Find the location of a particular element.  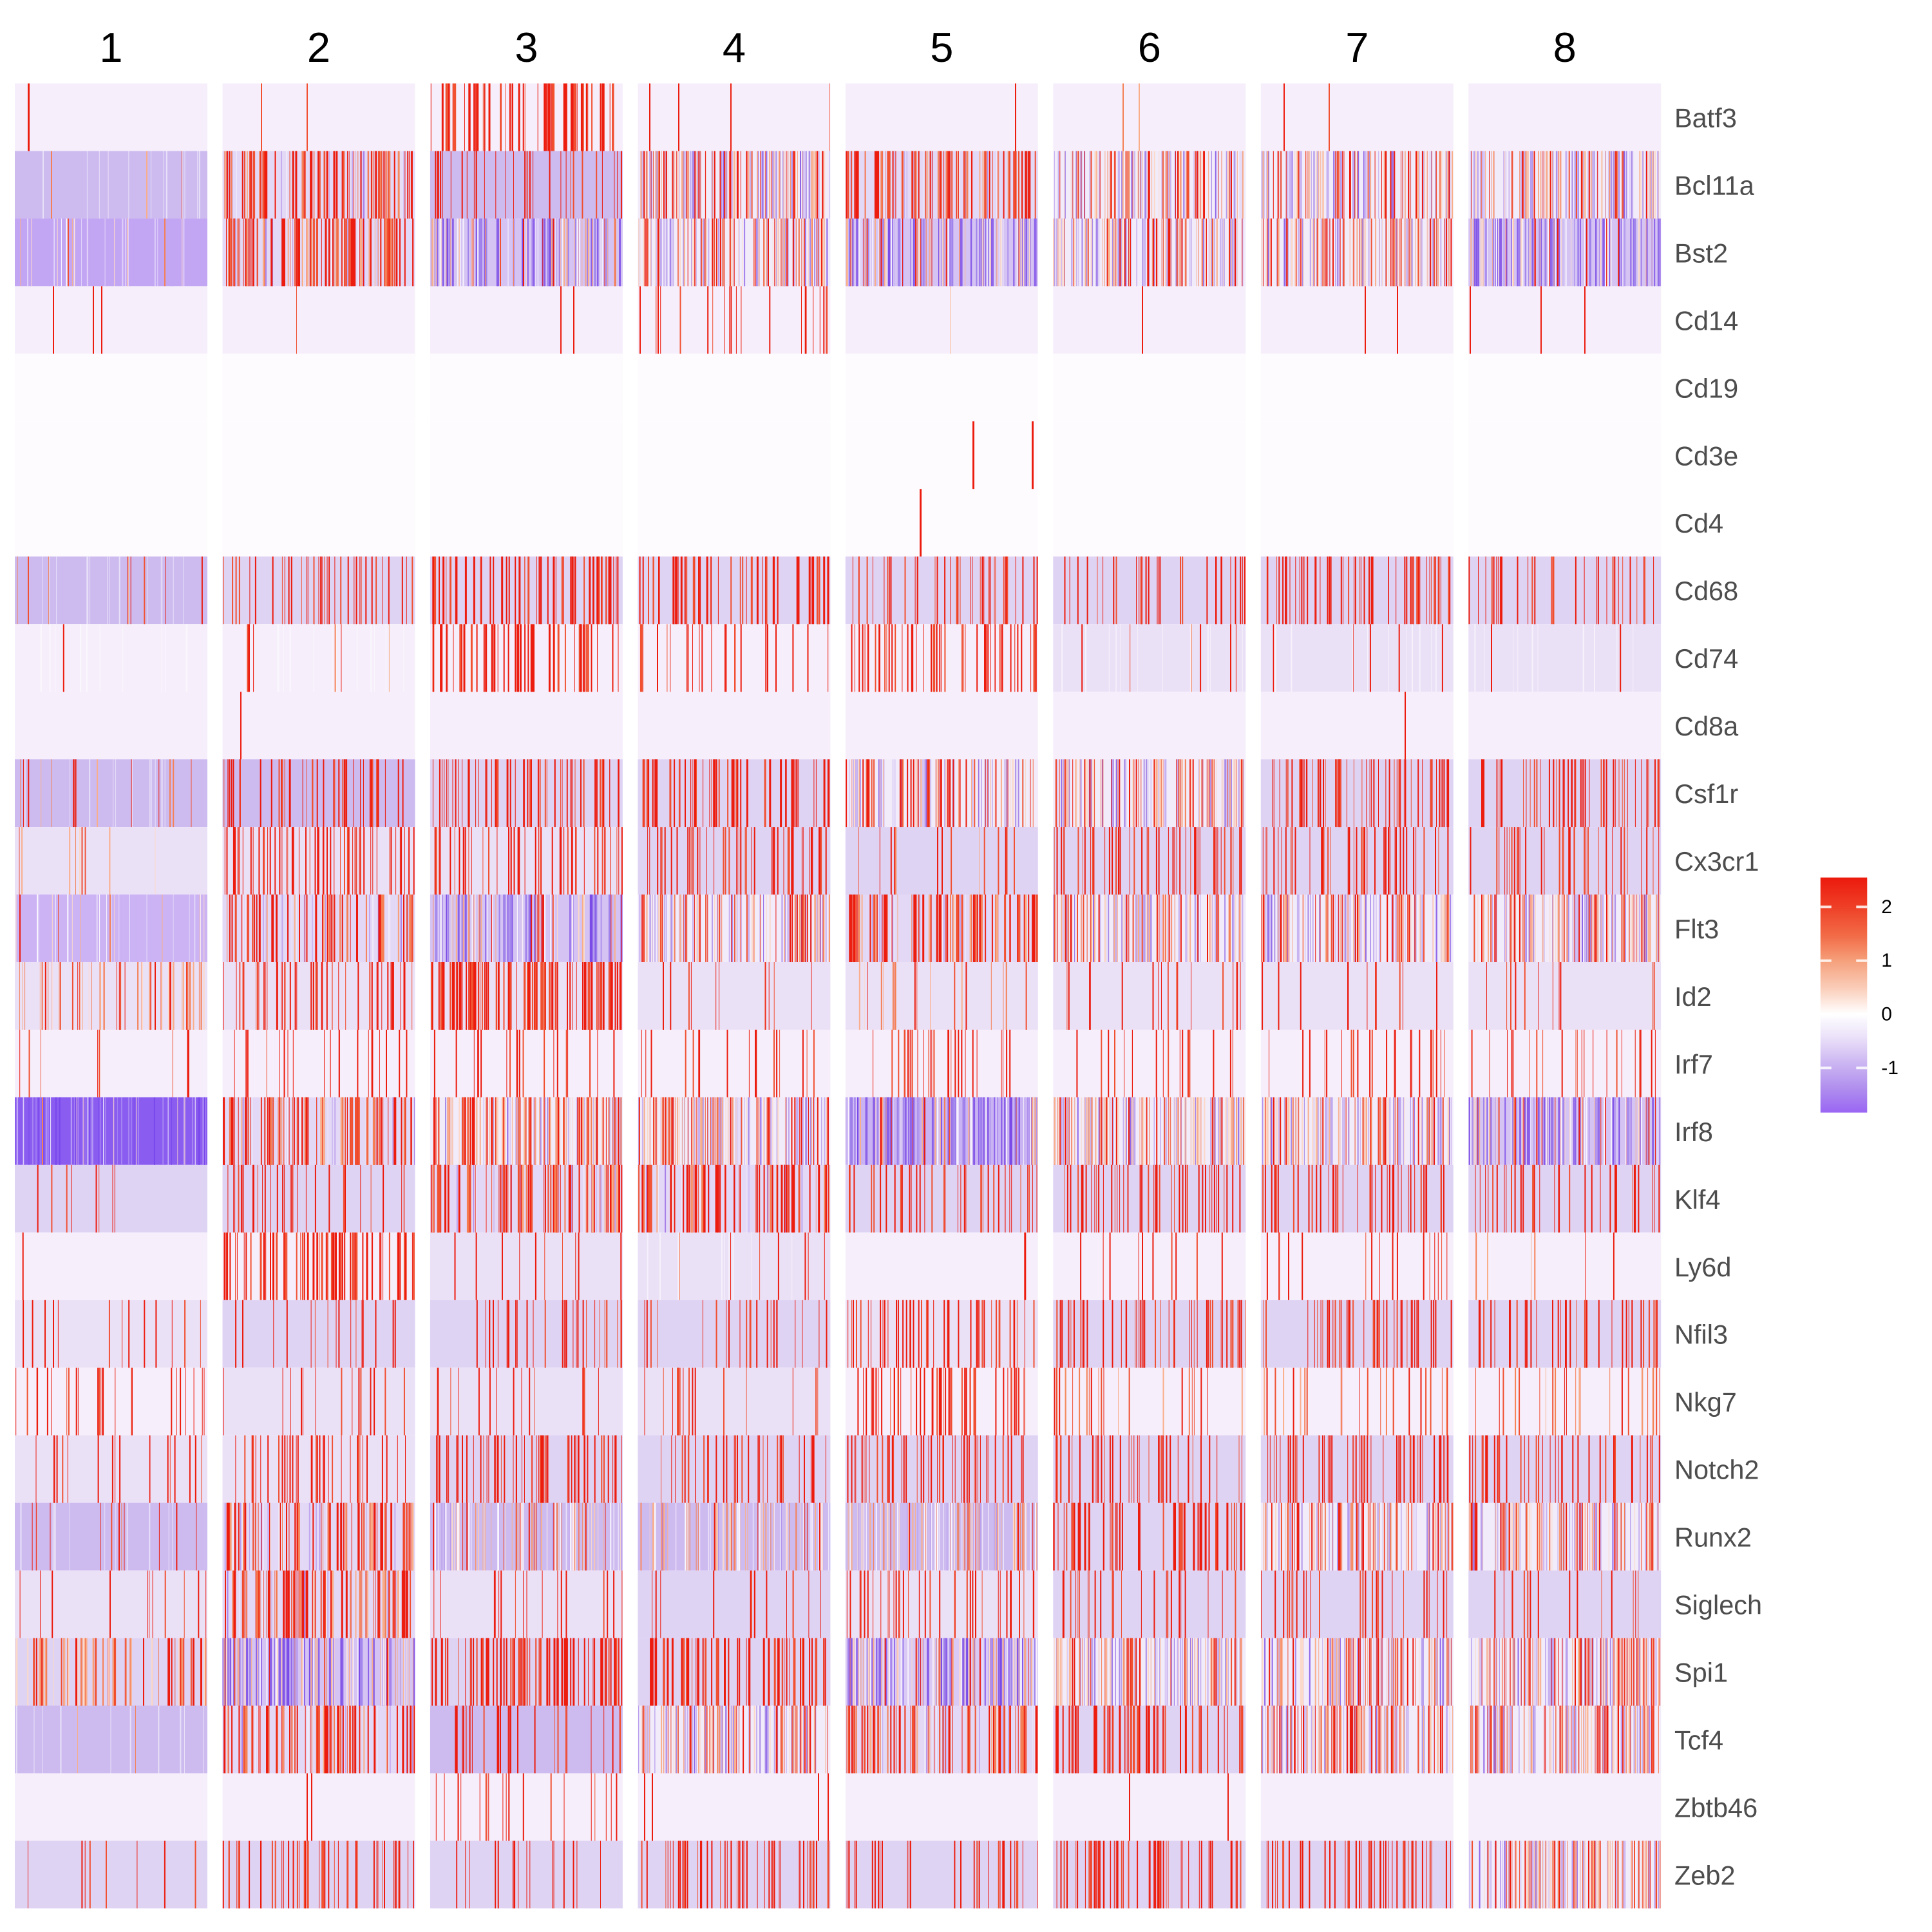

svg-text: Zbtb46 is located at coordinates (1715, 1808).